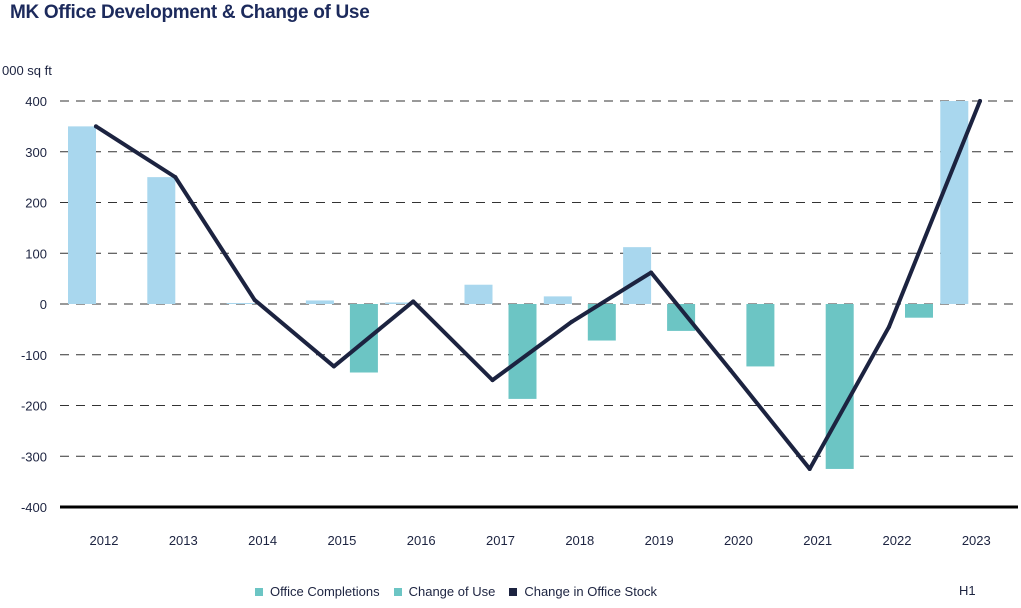 The width and height of the screenshot is (1021, 608). I want to click on x-tick-label-2013: 2013, so click(183, 540).